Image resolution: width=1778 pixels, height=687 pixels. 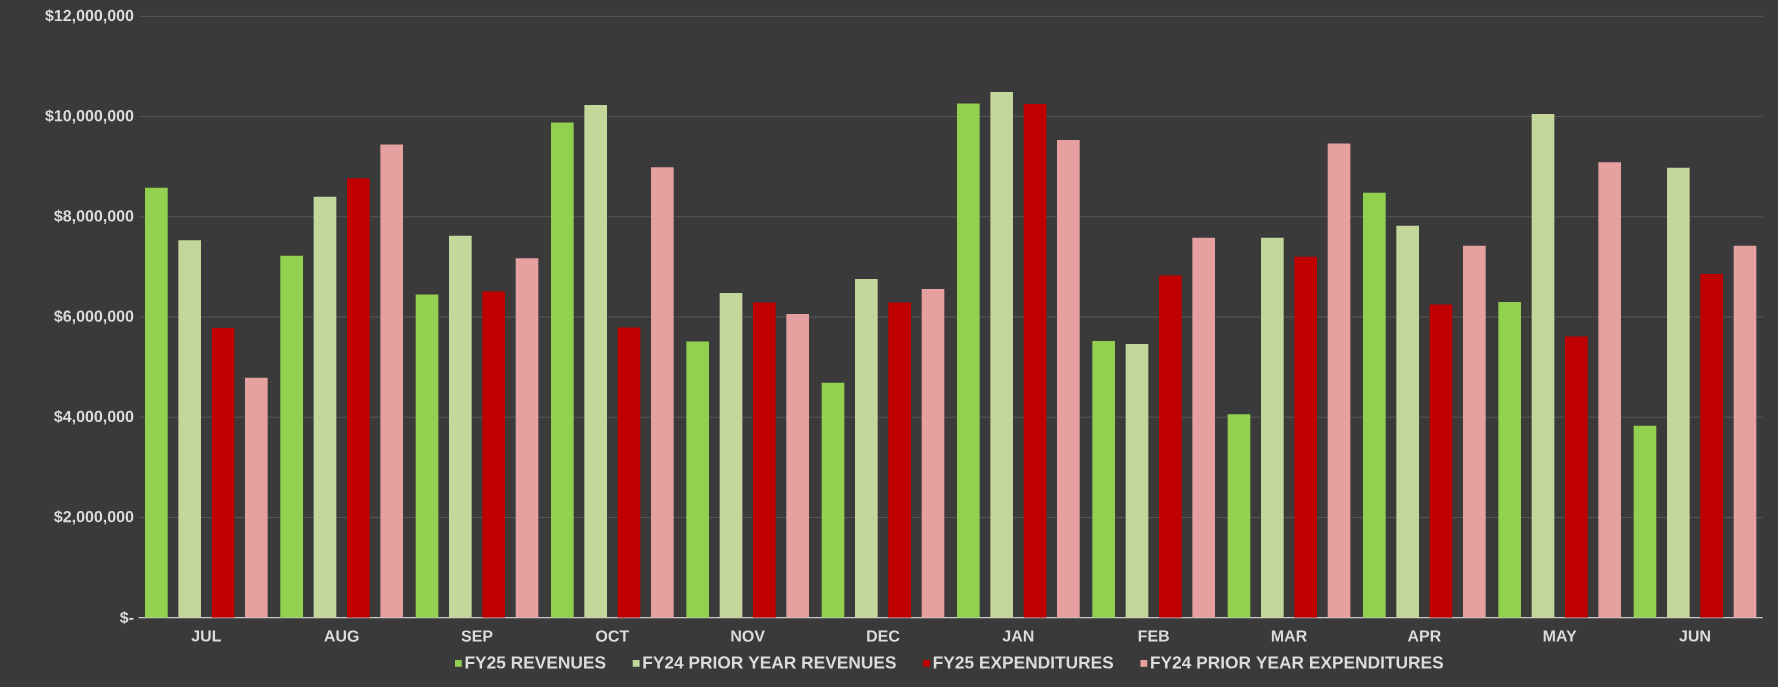 What do you see at coordinates (769, 662) in the screenshot?
I see `legend-label: FY24 PRIOR YEAR REVENUES` at bounding box center [769, 662].